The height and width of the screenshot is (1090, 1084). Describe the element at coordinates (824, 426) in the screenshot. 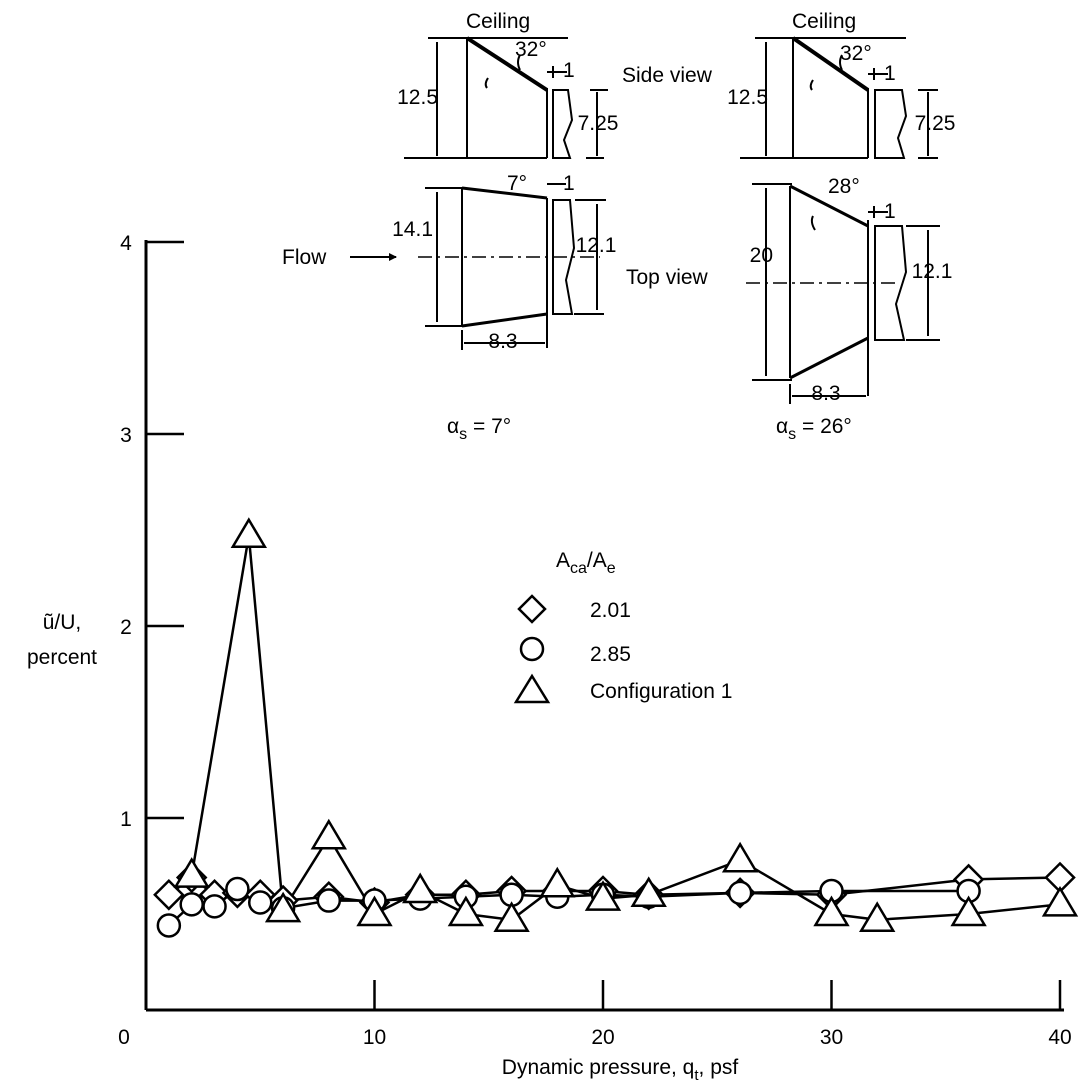

I see `right-alpha-value: = 26°` at that location.